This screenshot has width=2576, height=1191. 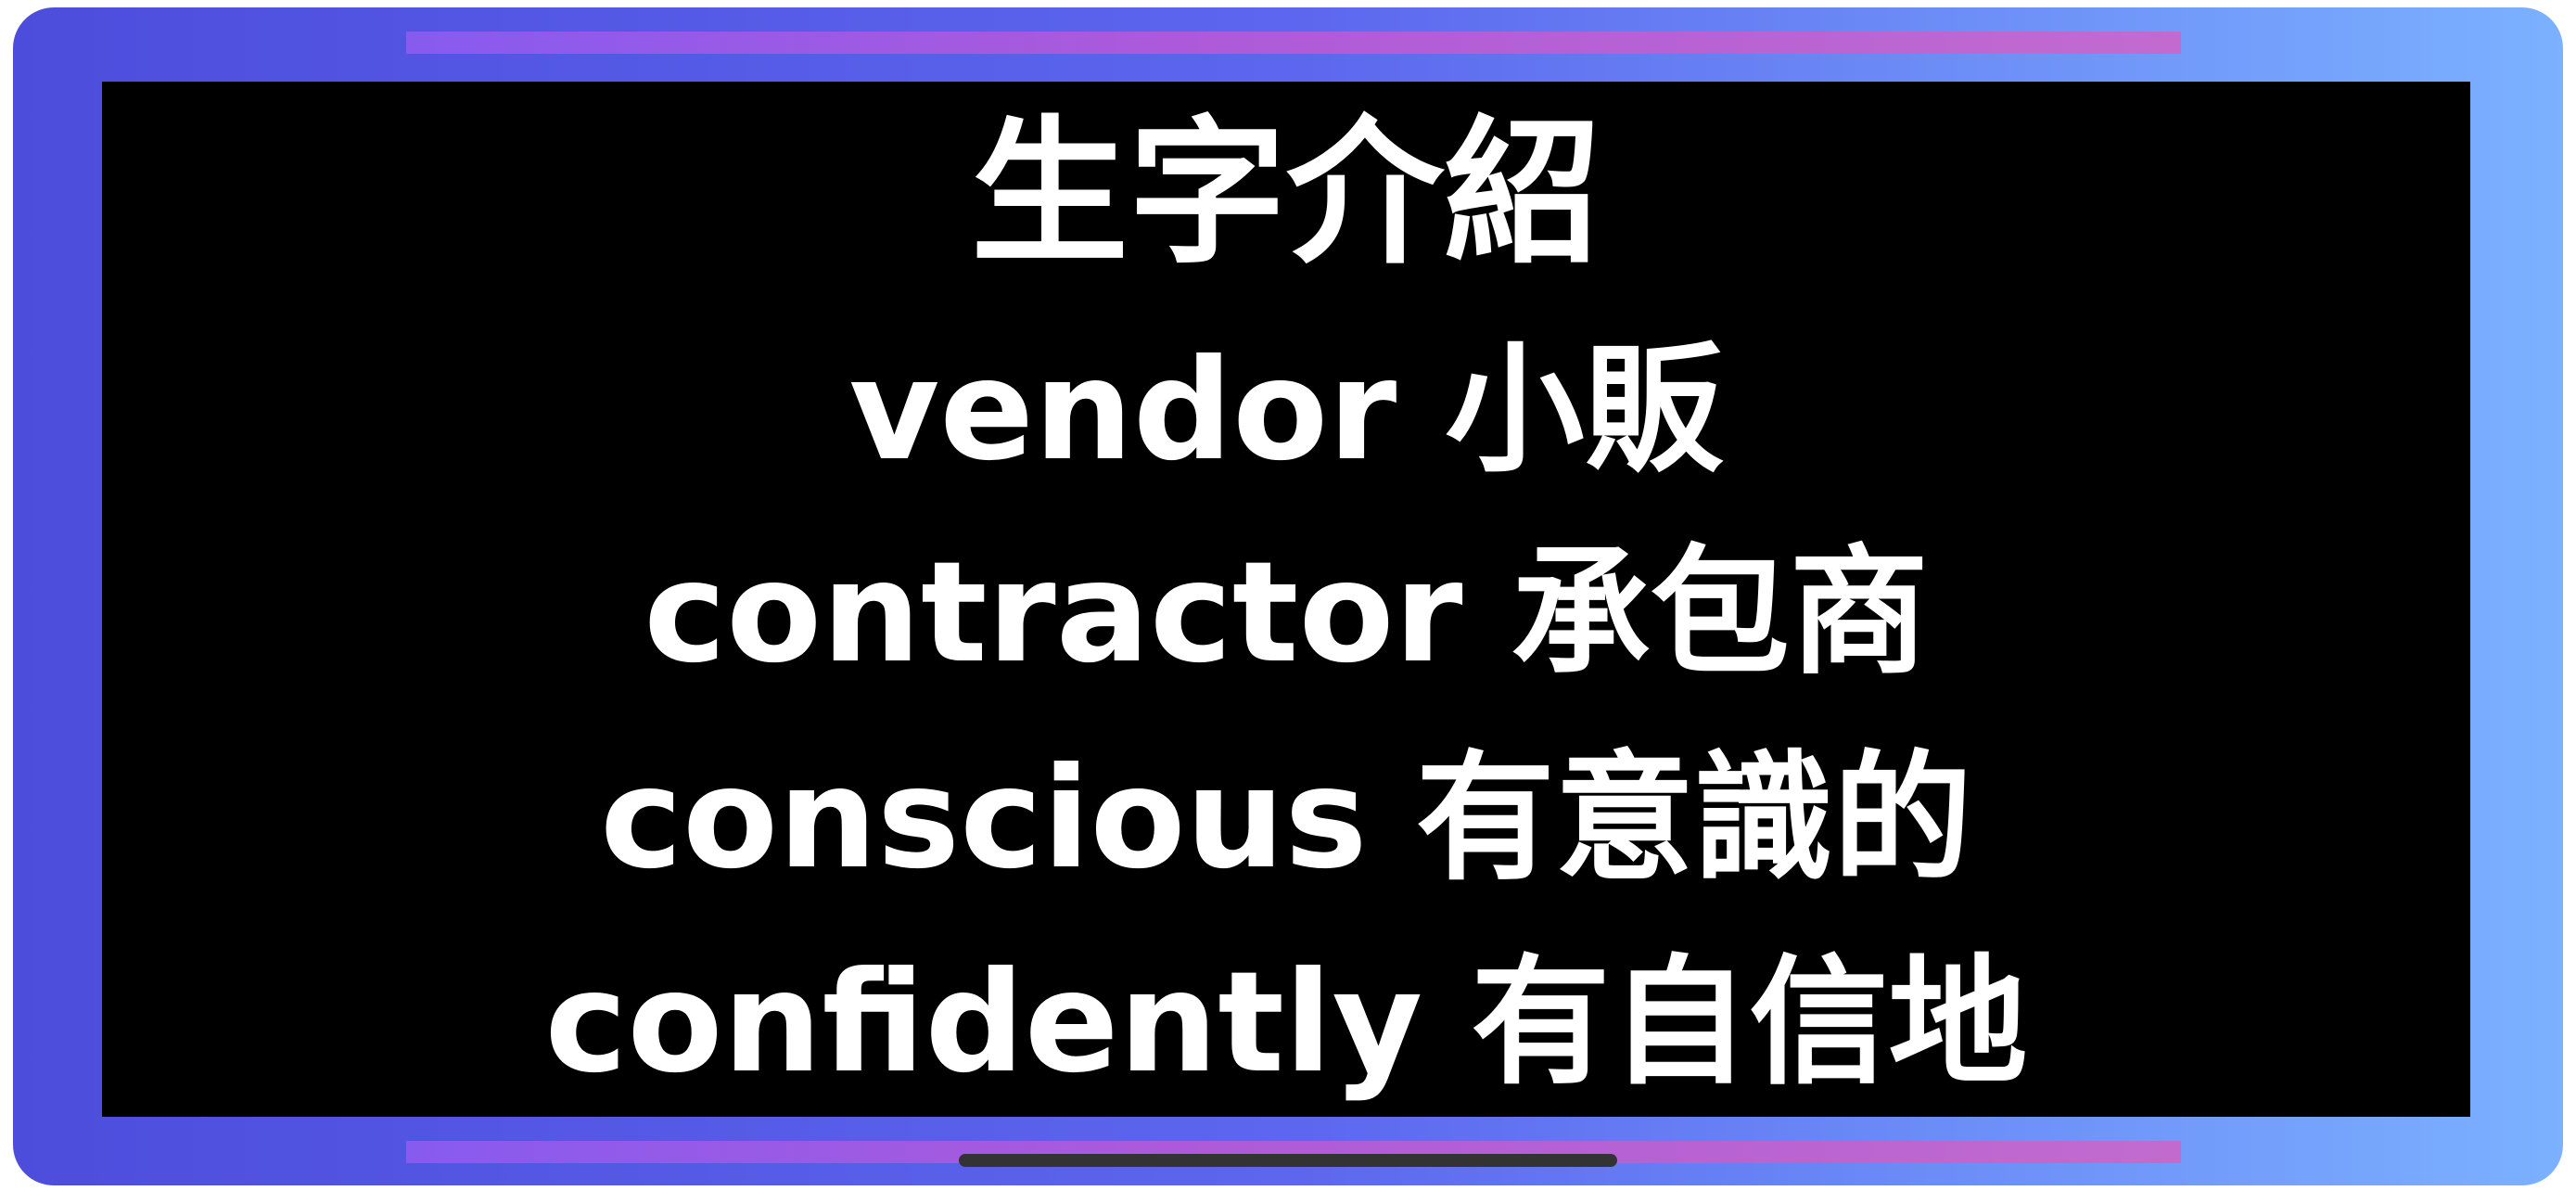 What do you see at coordinates (1286, 1023) in the screenshot?
I see `vocabulary-item: confidently 有自信地` at bounding box center [1286, 1023].